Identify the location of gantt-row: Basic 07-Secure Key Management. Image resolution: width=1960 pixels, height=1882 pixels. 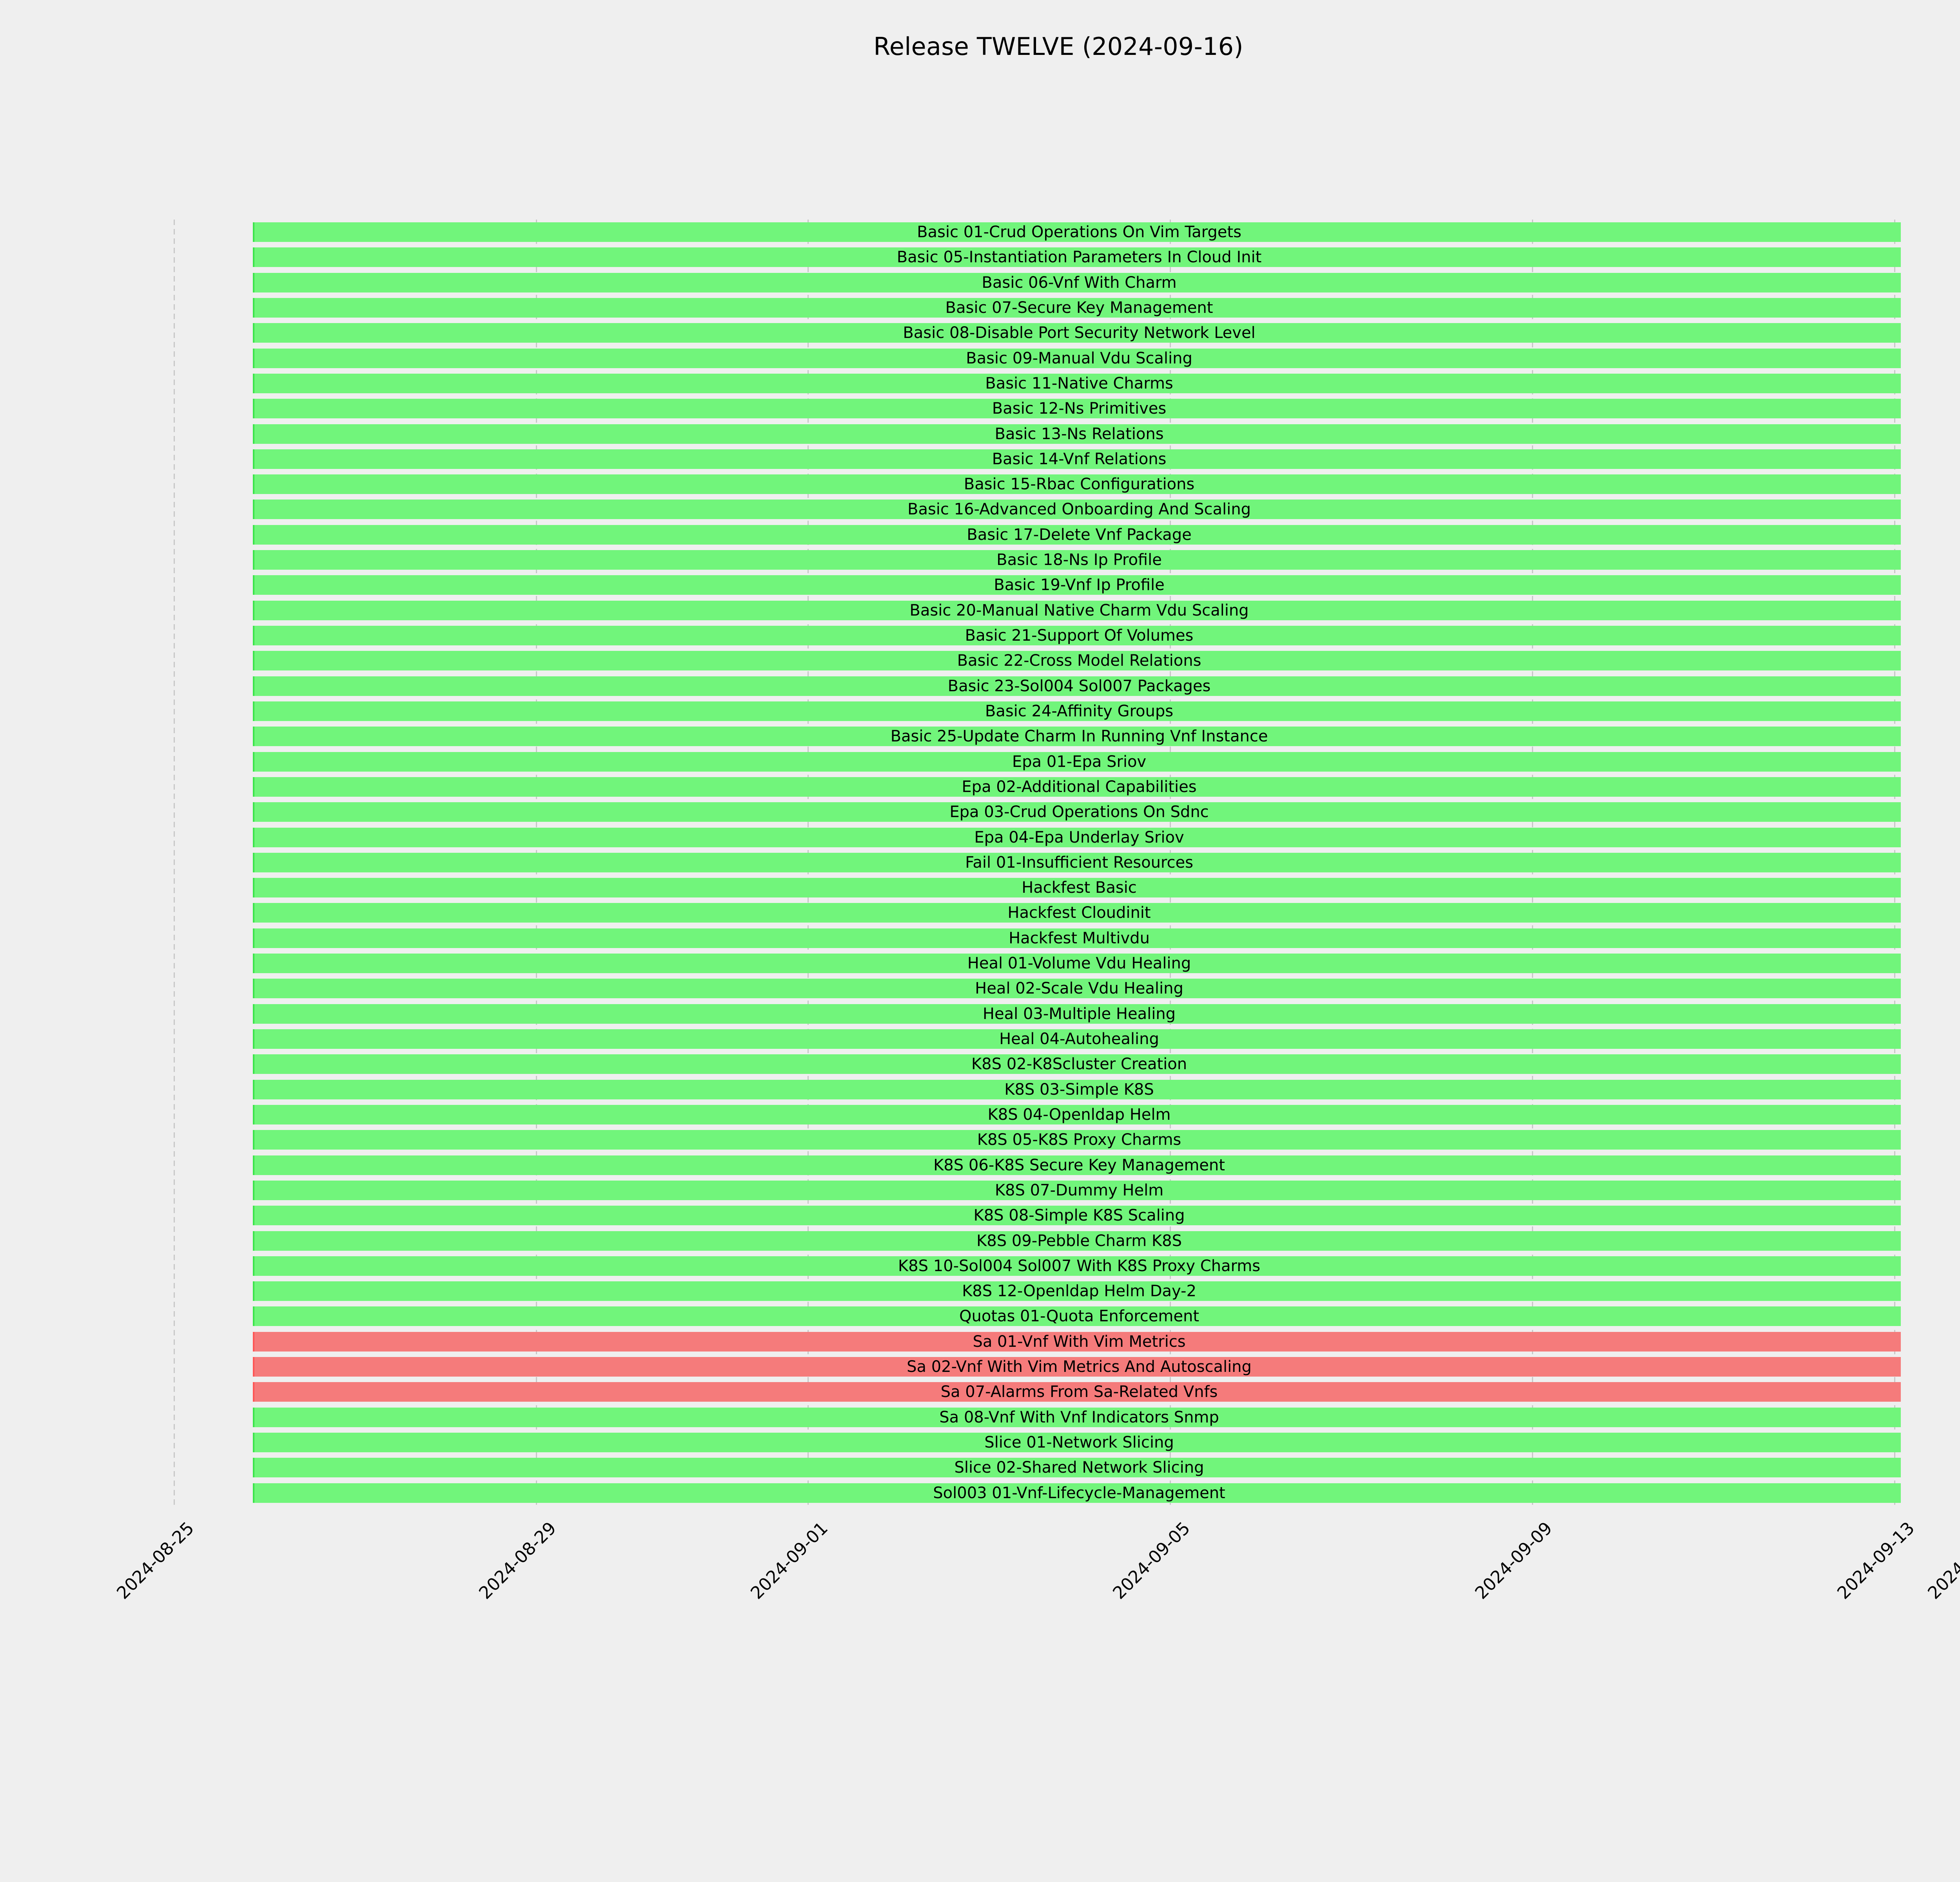
(1067, 307).